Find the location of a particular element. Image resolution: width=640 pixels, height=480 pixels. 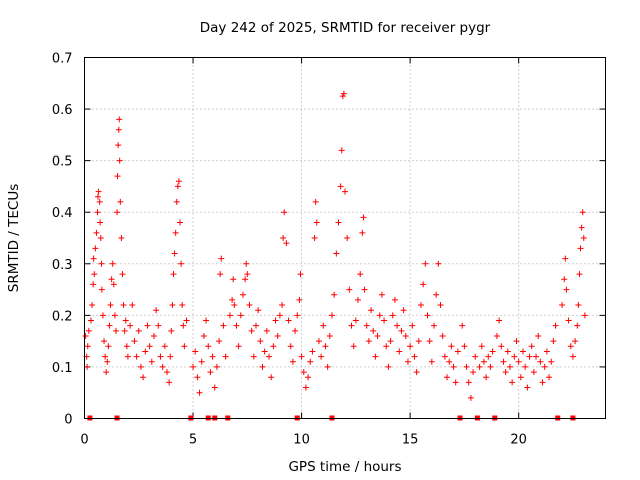

y-tick-label: 0.5 is located at coordinates (62, 162).